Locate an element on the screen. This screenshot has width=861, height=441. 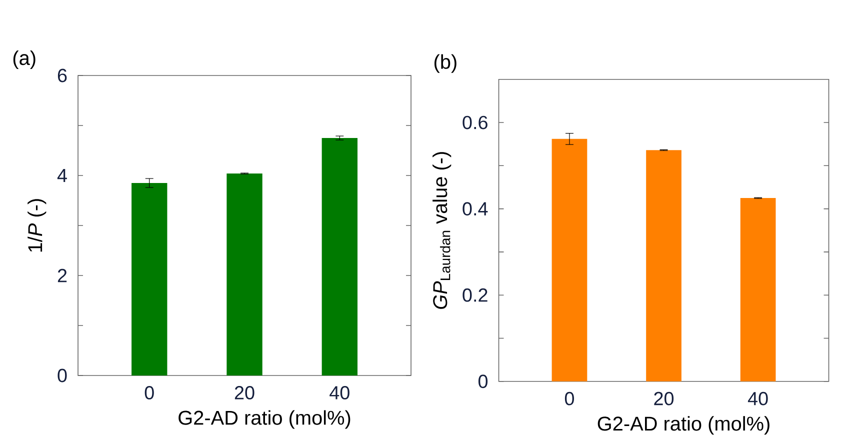
y-axis-title: GP$_{Laurdan}$ value (-) is located at coordinates (442, 230).